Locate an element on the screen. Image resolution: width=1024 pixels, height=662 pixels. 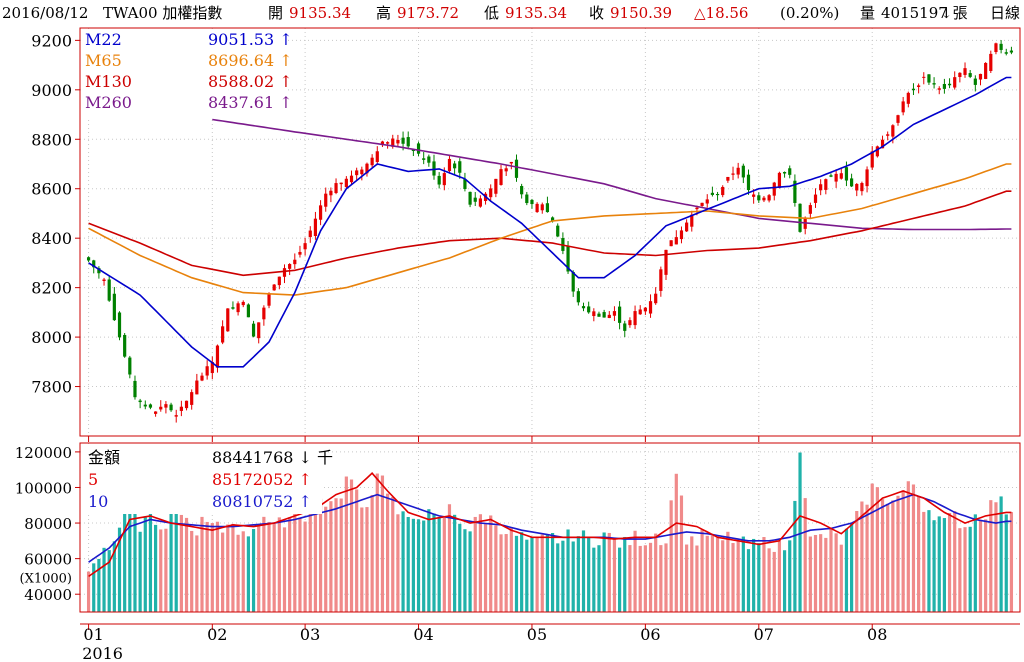
high-label: 高 is located at coordinates (384, 13).